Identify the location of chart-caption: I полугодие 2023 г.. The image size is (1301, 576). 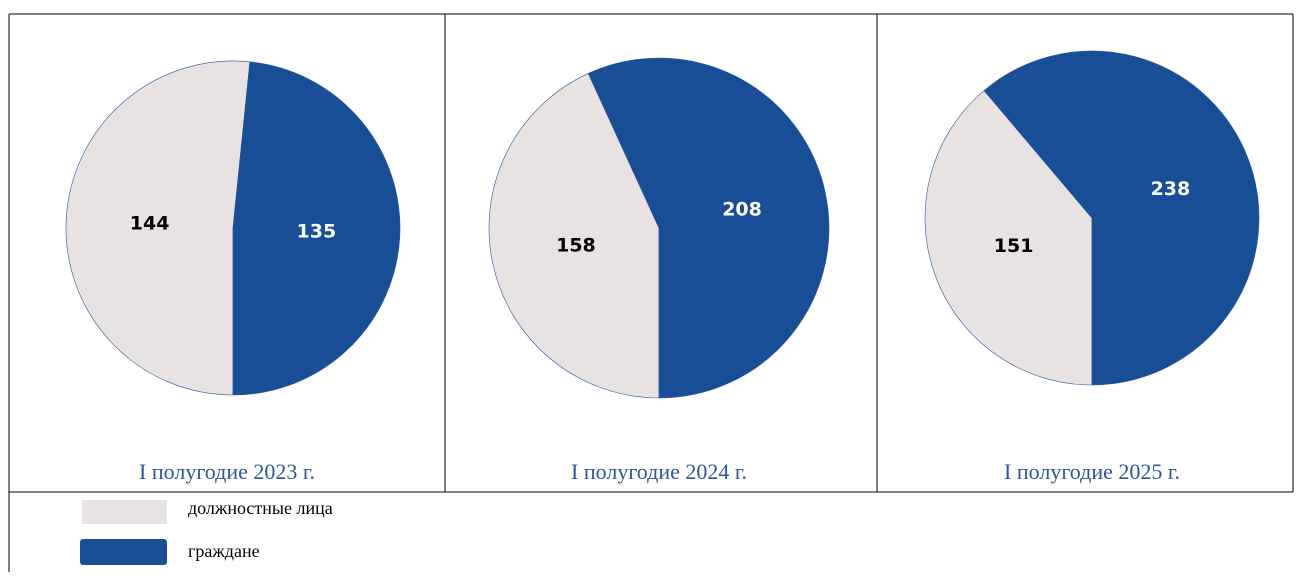
(227, 471).